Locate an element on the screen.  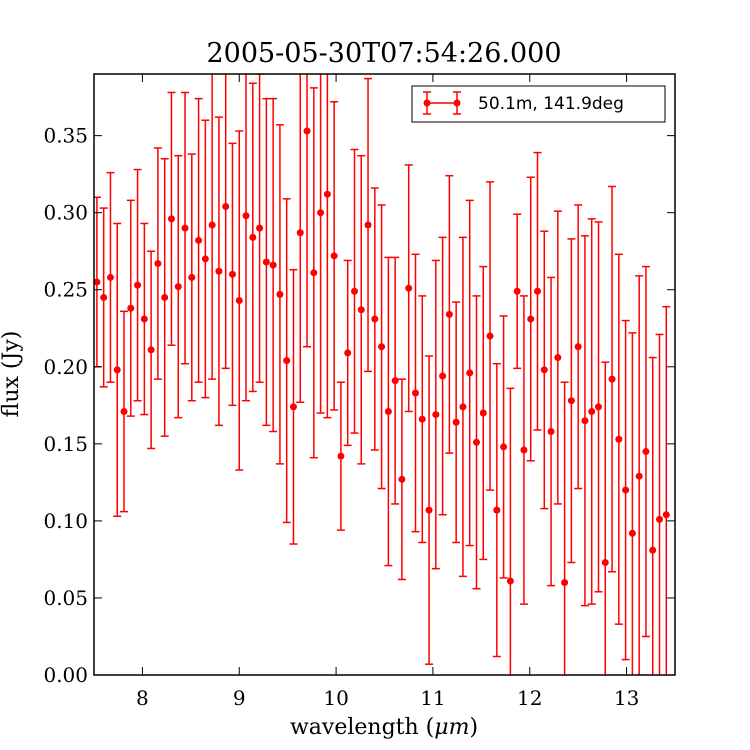
y-axis-label: flux (Jy) is located at coordinates (12, 374).